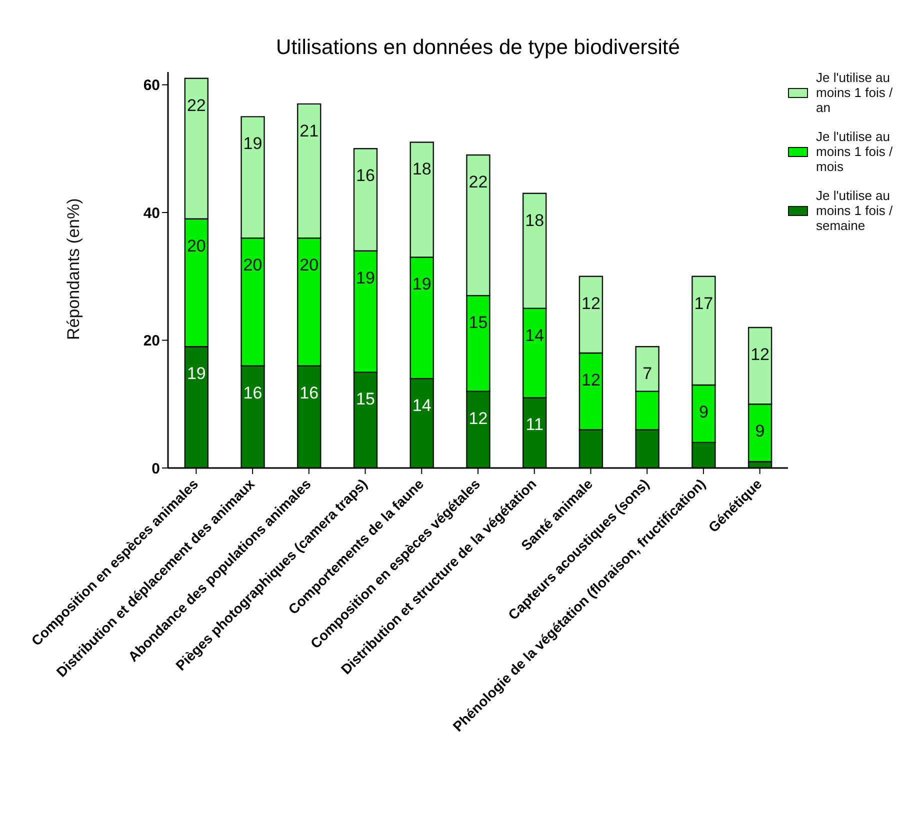 The image size is (907, 819). Describe the element at coordinates (704, 303) in the screenshot. I see `data-label: 17` at that location.